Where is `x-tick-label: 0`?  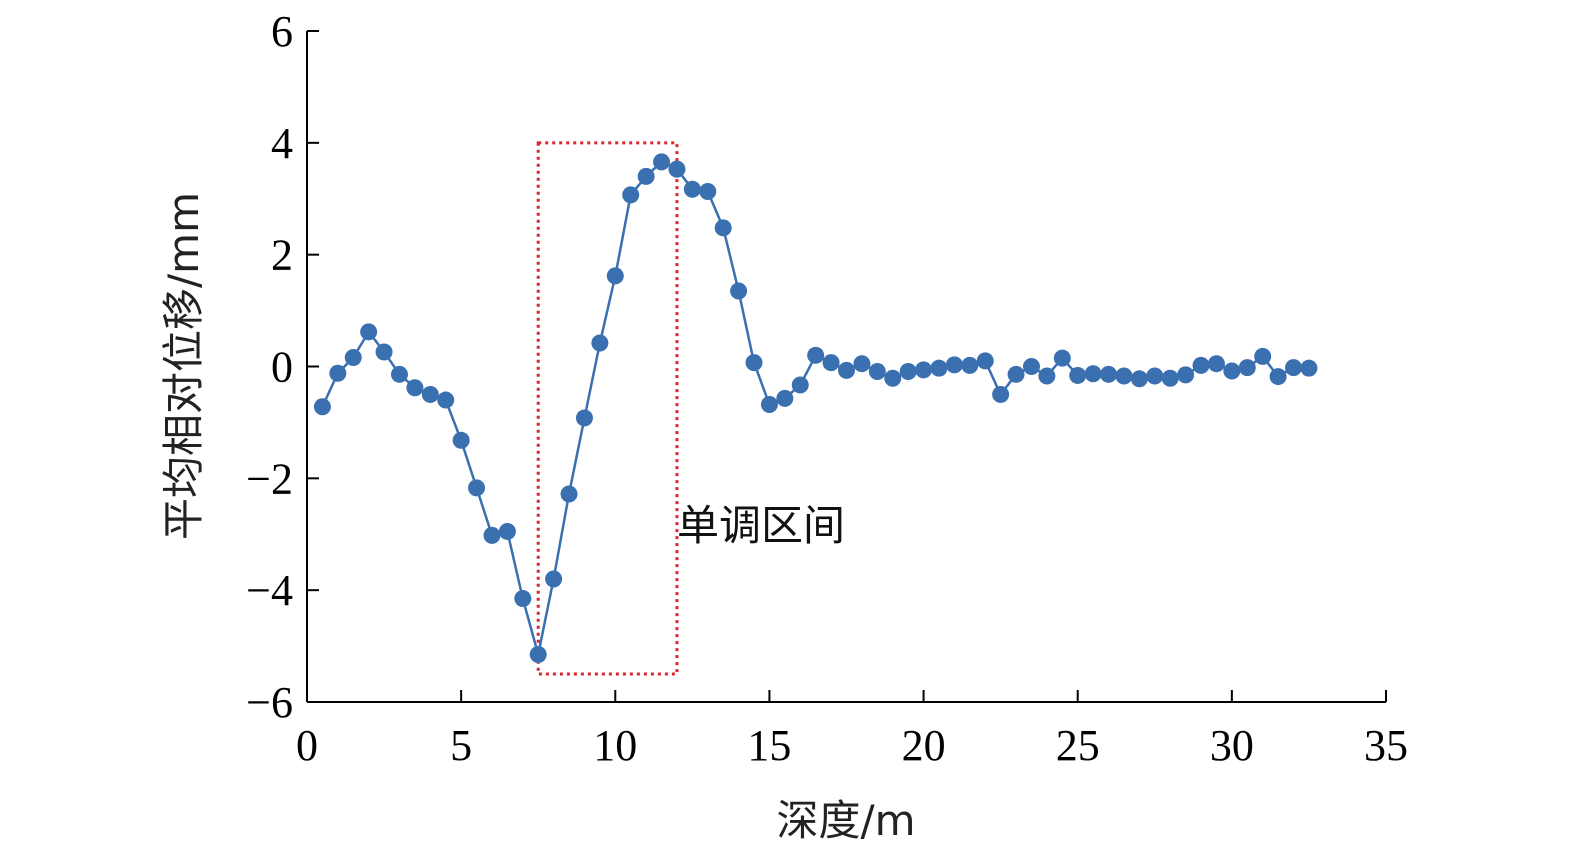
x-tick-label: 0 is located at coordinates (307, 745).